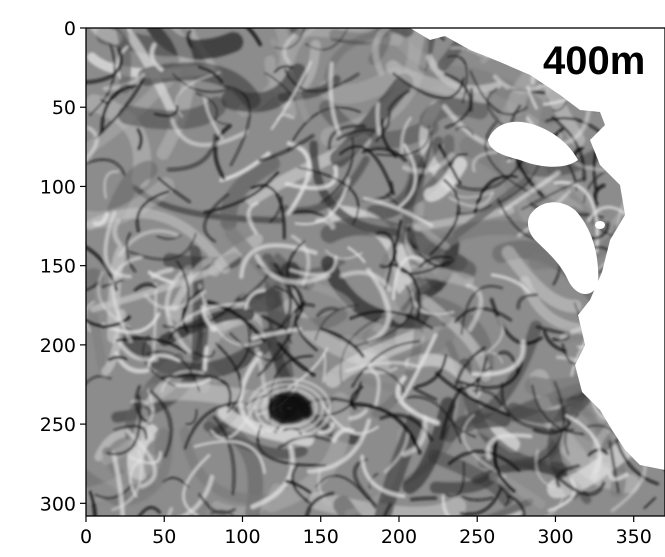  Describe the element at coordinates (164, 537) in the screenshot. I see `x-tick-label: 50` at that location.